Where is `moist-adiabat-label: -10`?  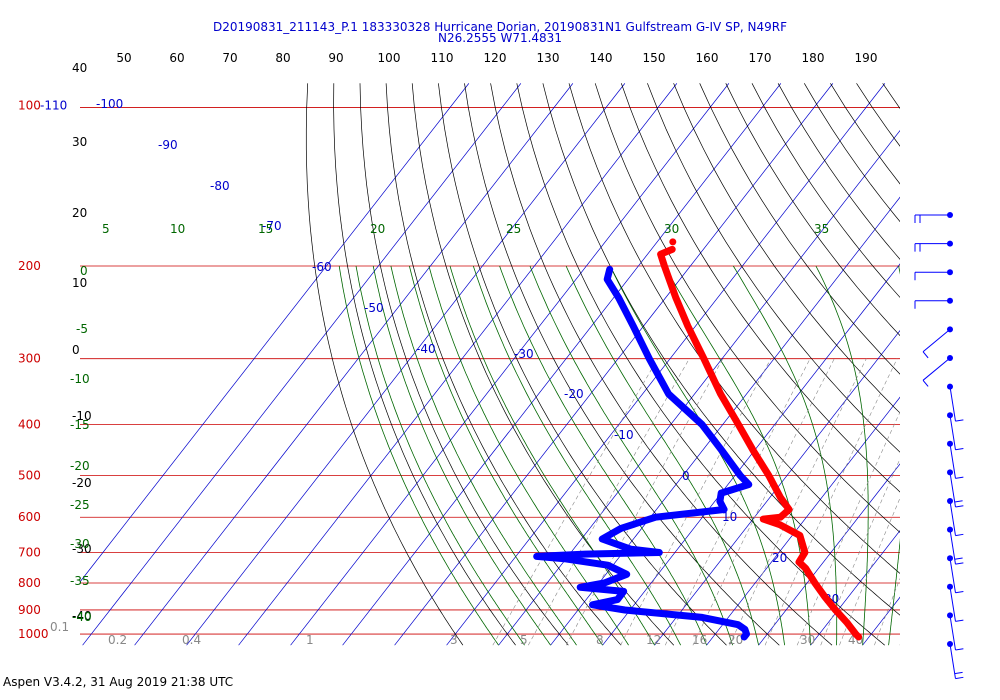
moist-adiabat-label: -10 is located at coordinates (80, 379).